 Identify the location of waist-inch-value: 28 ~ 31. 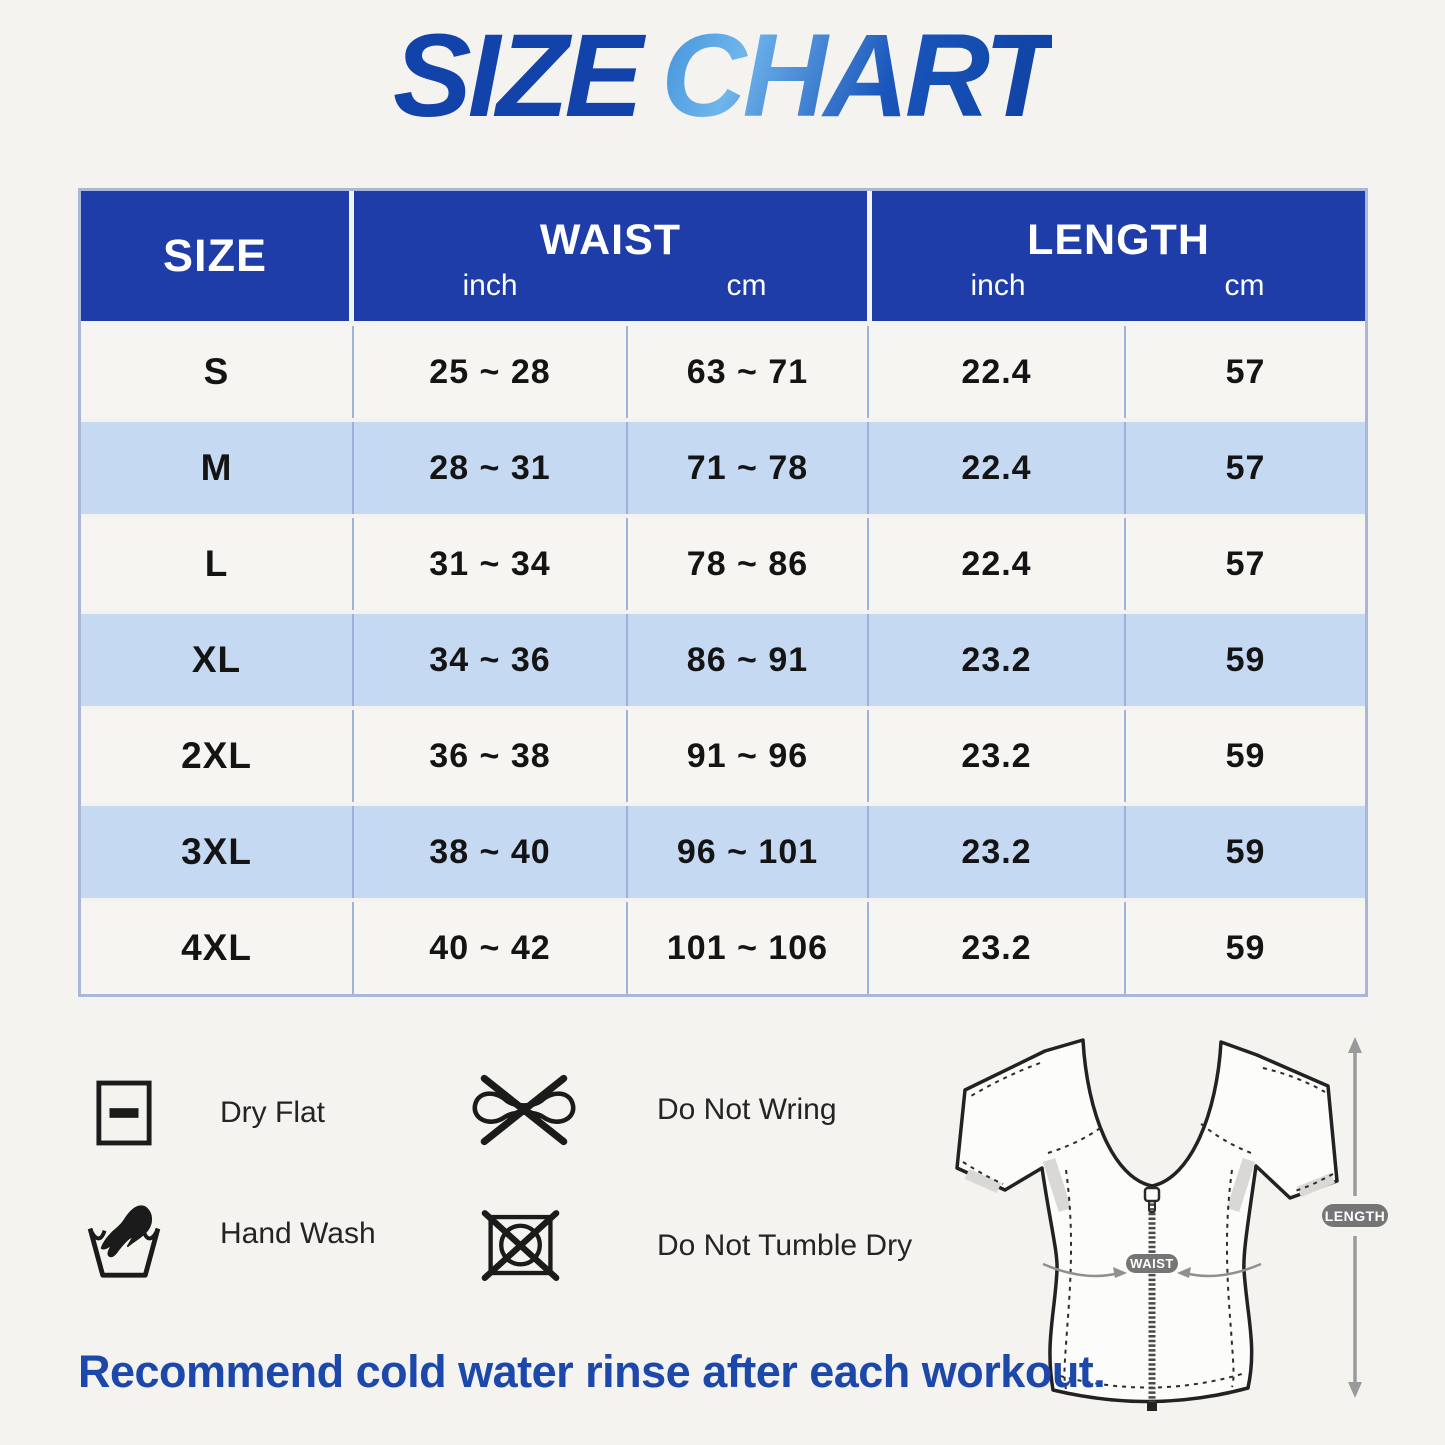
(489, 468).